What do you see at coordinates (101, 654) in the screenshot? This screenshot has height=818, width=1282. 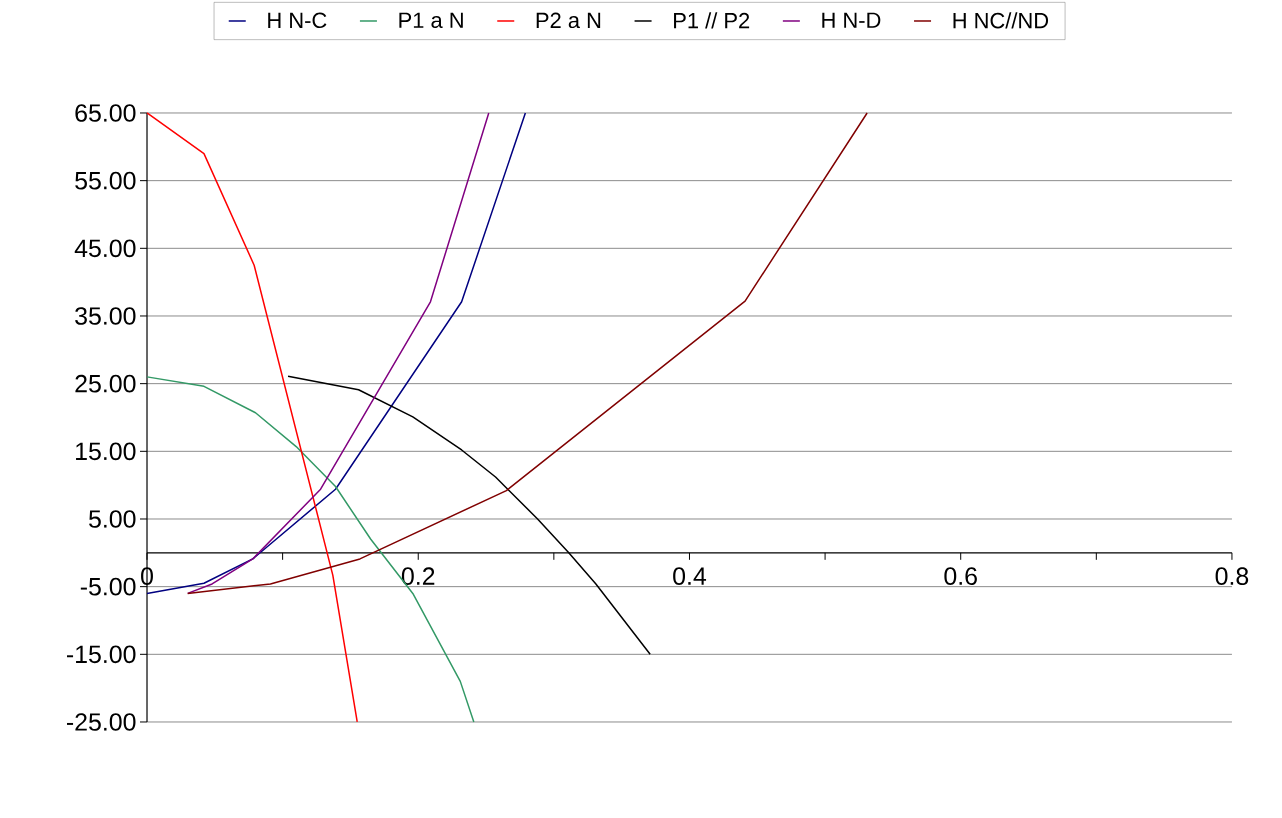 I see `y-tick-label: -15.00` at bounding box center [101, 654].